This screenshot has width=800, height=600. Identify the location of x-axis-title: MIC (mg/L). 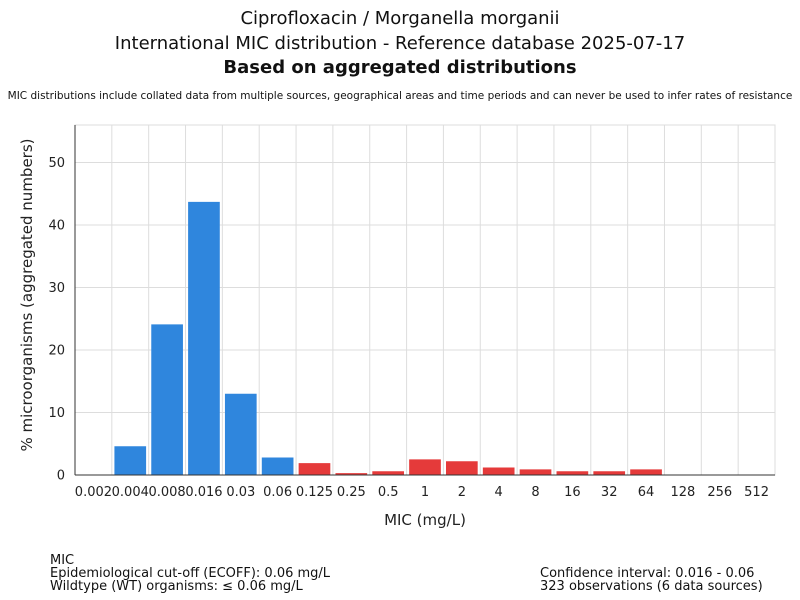
(425, 520).